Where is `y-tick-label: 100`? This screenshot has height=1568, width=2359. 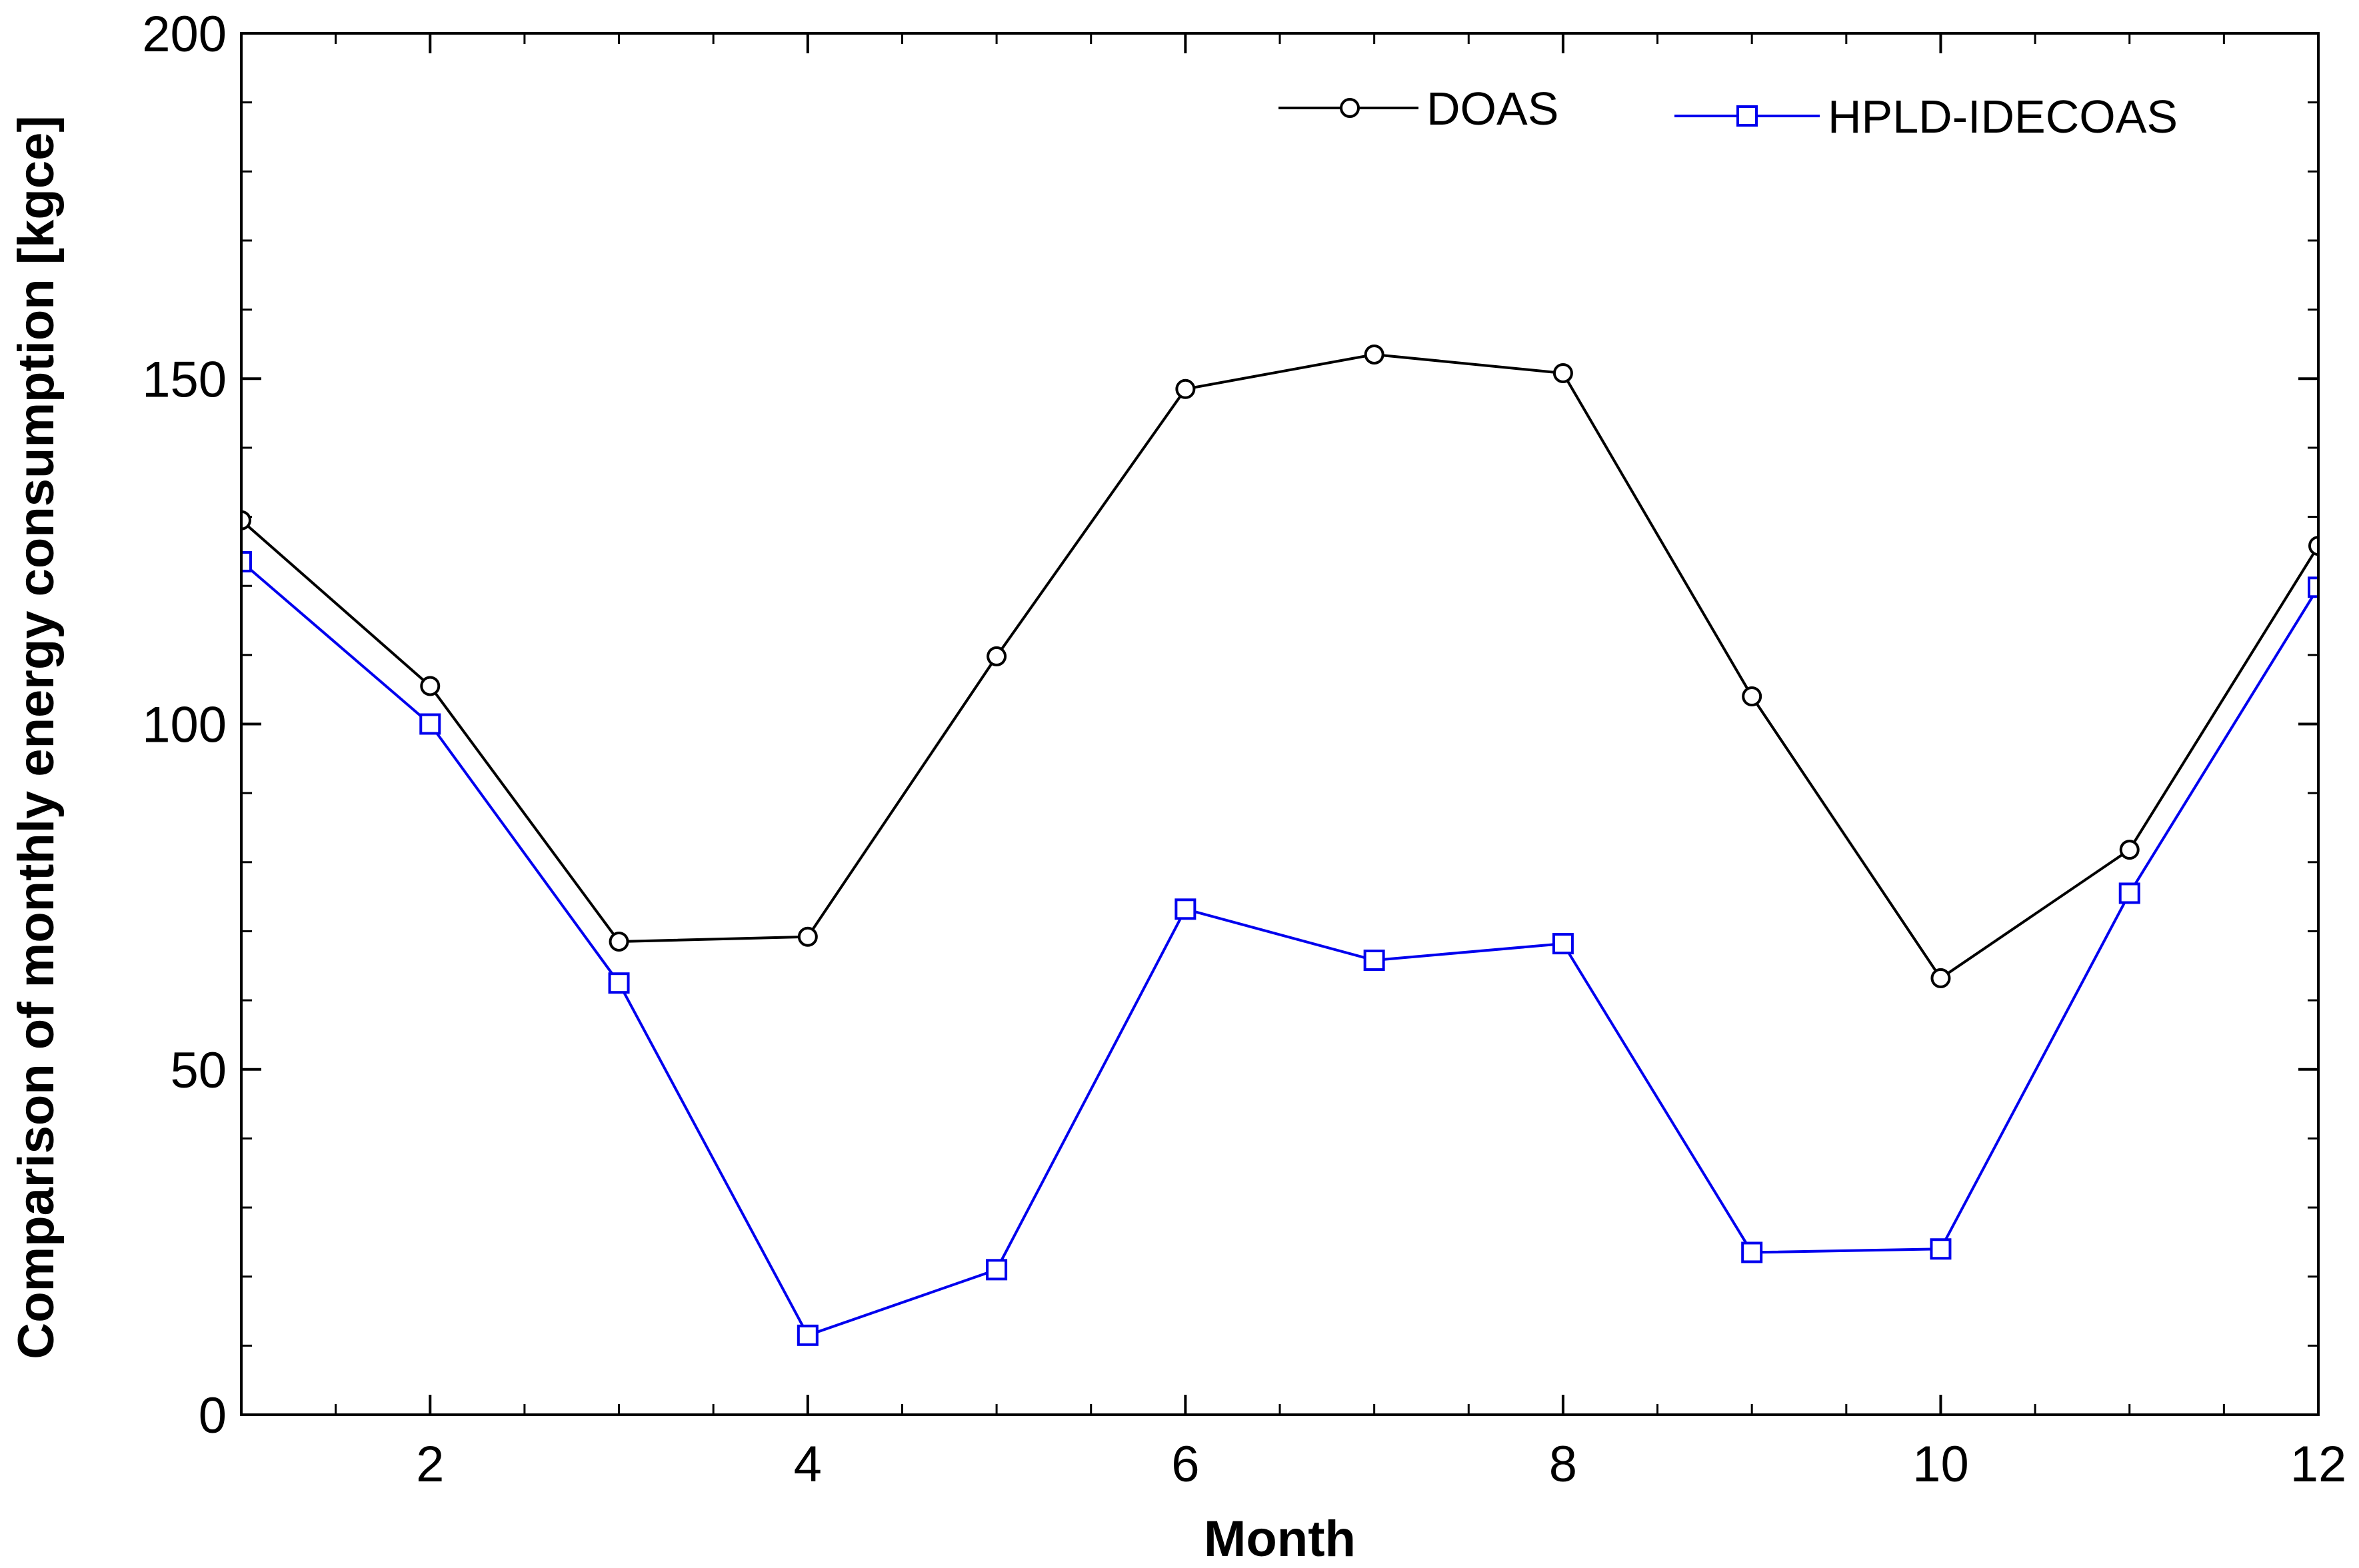 y-tick-label: 100 is located at coordinates (184, 725).